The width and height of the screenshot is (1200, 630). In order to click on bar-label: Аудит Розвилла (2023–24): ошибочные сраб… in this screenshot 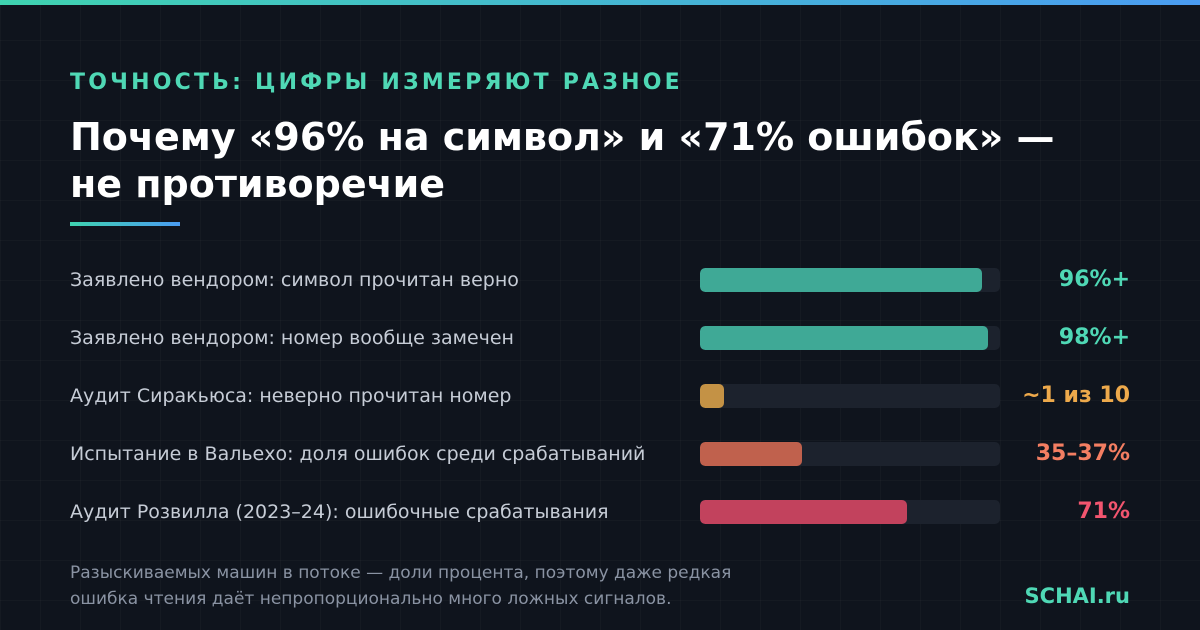, I will do `click(339, 512)`.